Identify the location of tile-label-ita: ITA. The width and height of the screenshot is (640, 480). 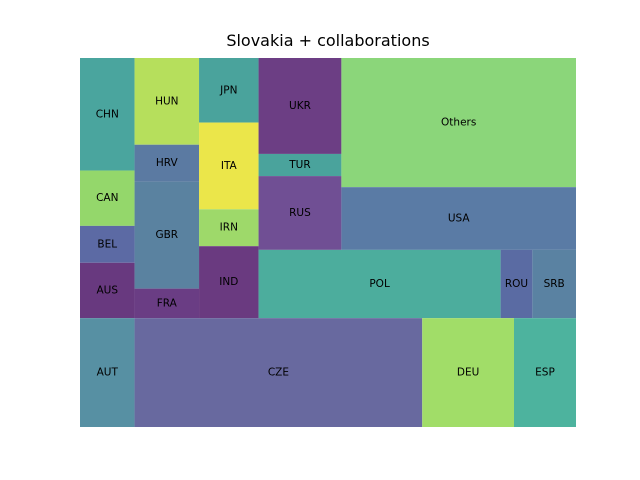
(229, 166).